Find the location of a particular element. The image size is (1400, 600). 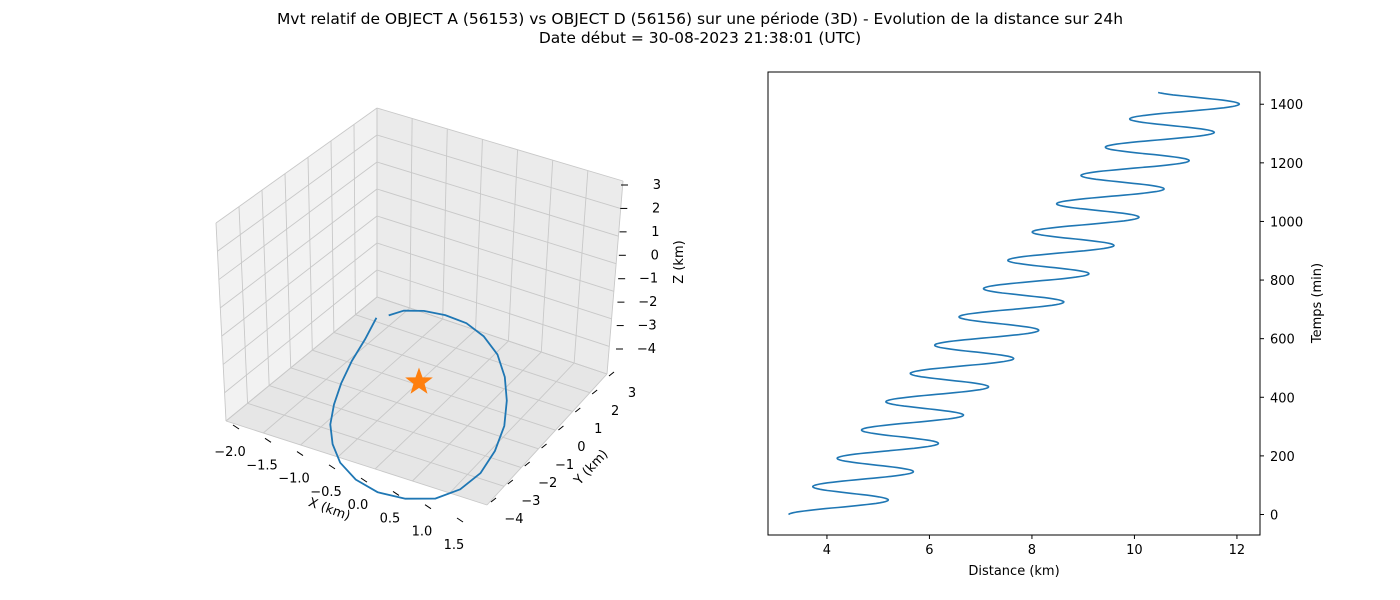

trajectory-3d is located at coordinates (418, 404).